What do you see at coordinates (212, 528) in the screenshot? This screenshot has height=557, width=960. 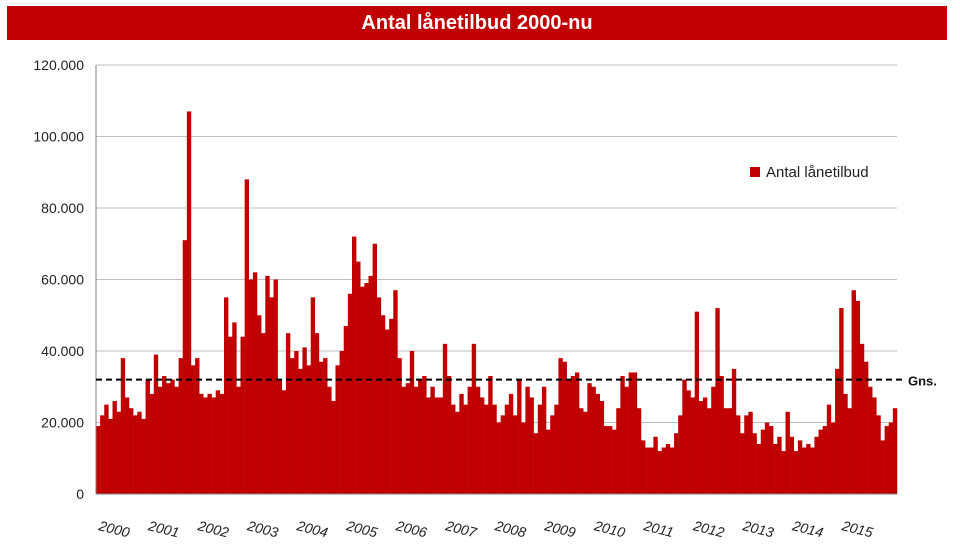 I see `x-tick-label: 2002` at bounding box center [212, 528].